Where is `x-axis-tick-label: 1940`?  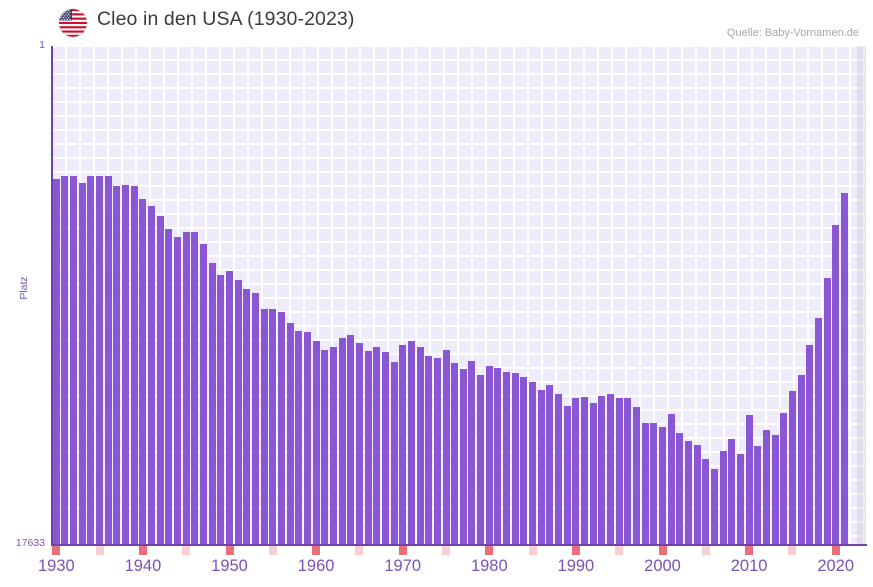 x-axis-tick-label: 1940 is located at coordinates (143, 566).